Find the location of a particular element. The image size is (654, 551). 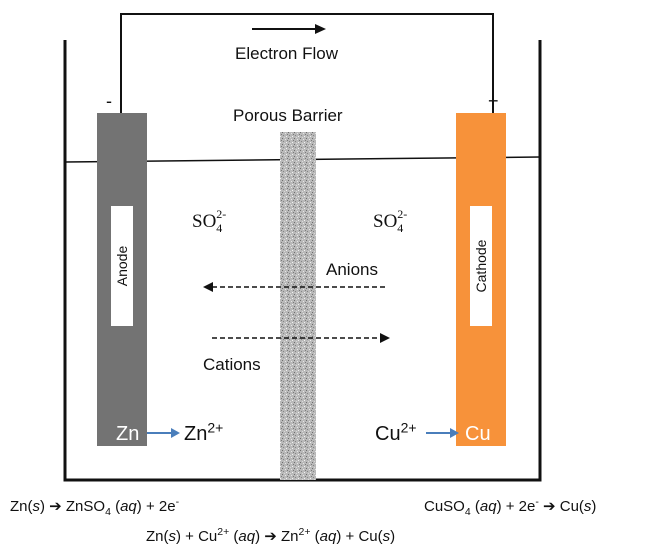

copper-ion-base: Cu is located at coordinates (388, 434).